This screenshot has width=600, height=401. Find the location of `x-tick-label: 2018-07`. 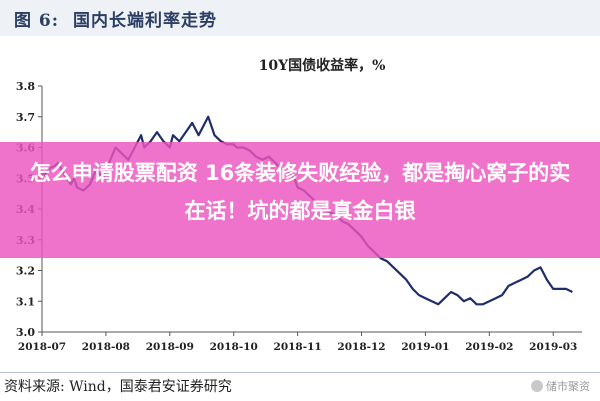

x-tick-label: 2018-07 is located at coordinates (42, 347).